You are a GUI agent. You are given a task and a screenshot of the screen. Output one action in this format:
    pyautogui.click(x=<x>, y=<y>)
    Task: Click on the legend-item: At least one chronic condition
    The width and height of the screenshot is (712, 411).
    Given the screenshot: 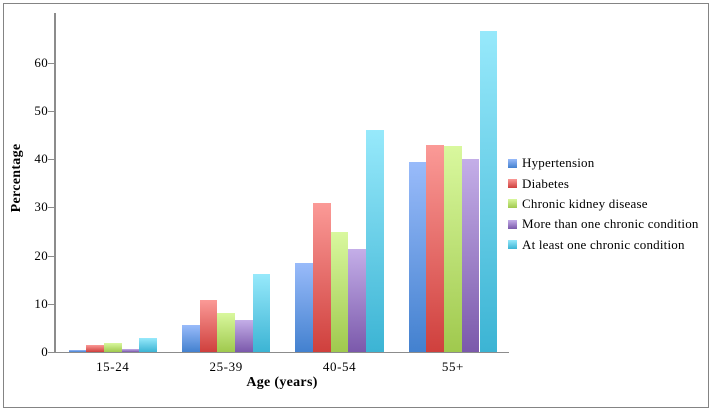 What is the action you would take?
    pyautogui.click(x=603, y=245)
    